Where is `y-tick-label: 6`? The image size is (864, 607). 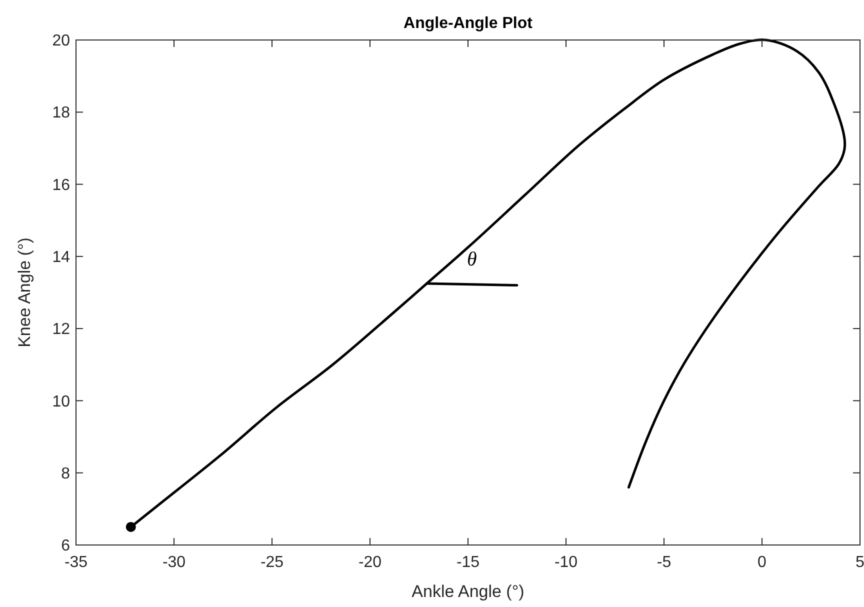 y-tick-label: 6 is located at coordinates (65, 546).